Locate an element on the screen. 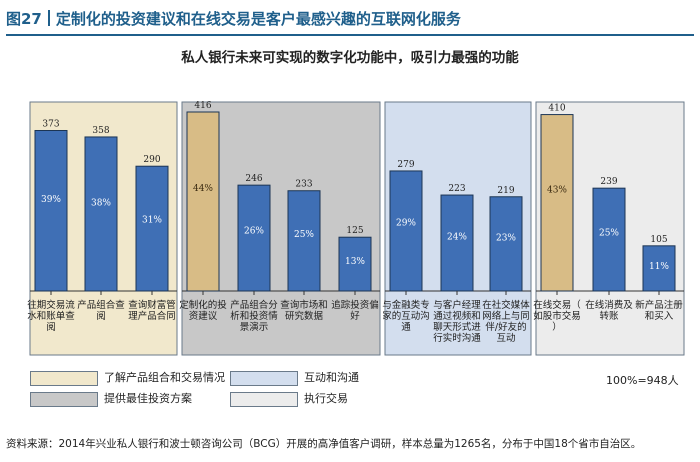  category-label: 在线消费及转账 is located at coordinates (609, 310).